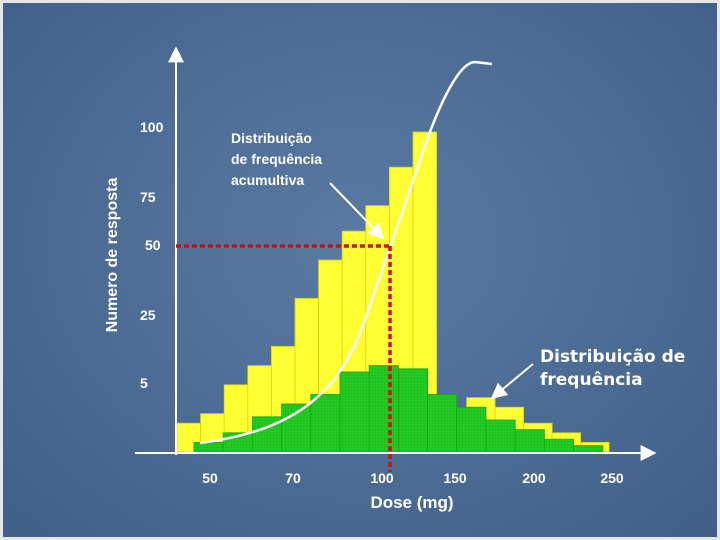  I want to click on frequency-bars, so click(398, 409).